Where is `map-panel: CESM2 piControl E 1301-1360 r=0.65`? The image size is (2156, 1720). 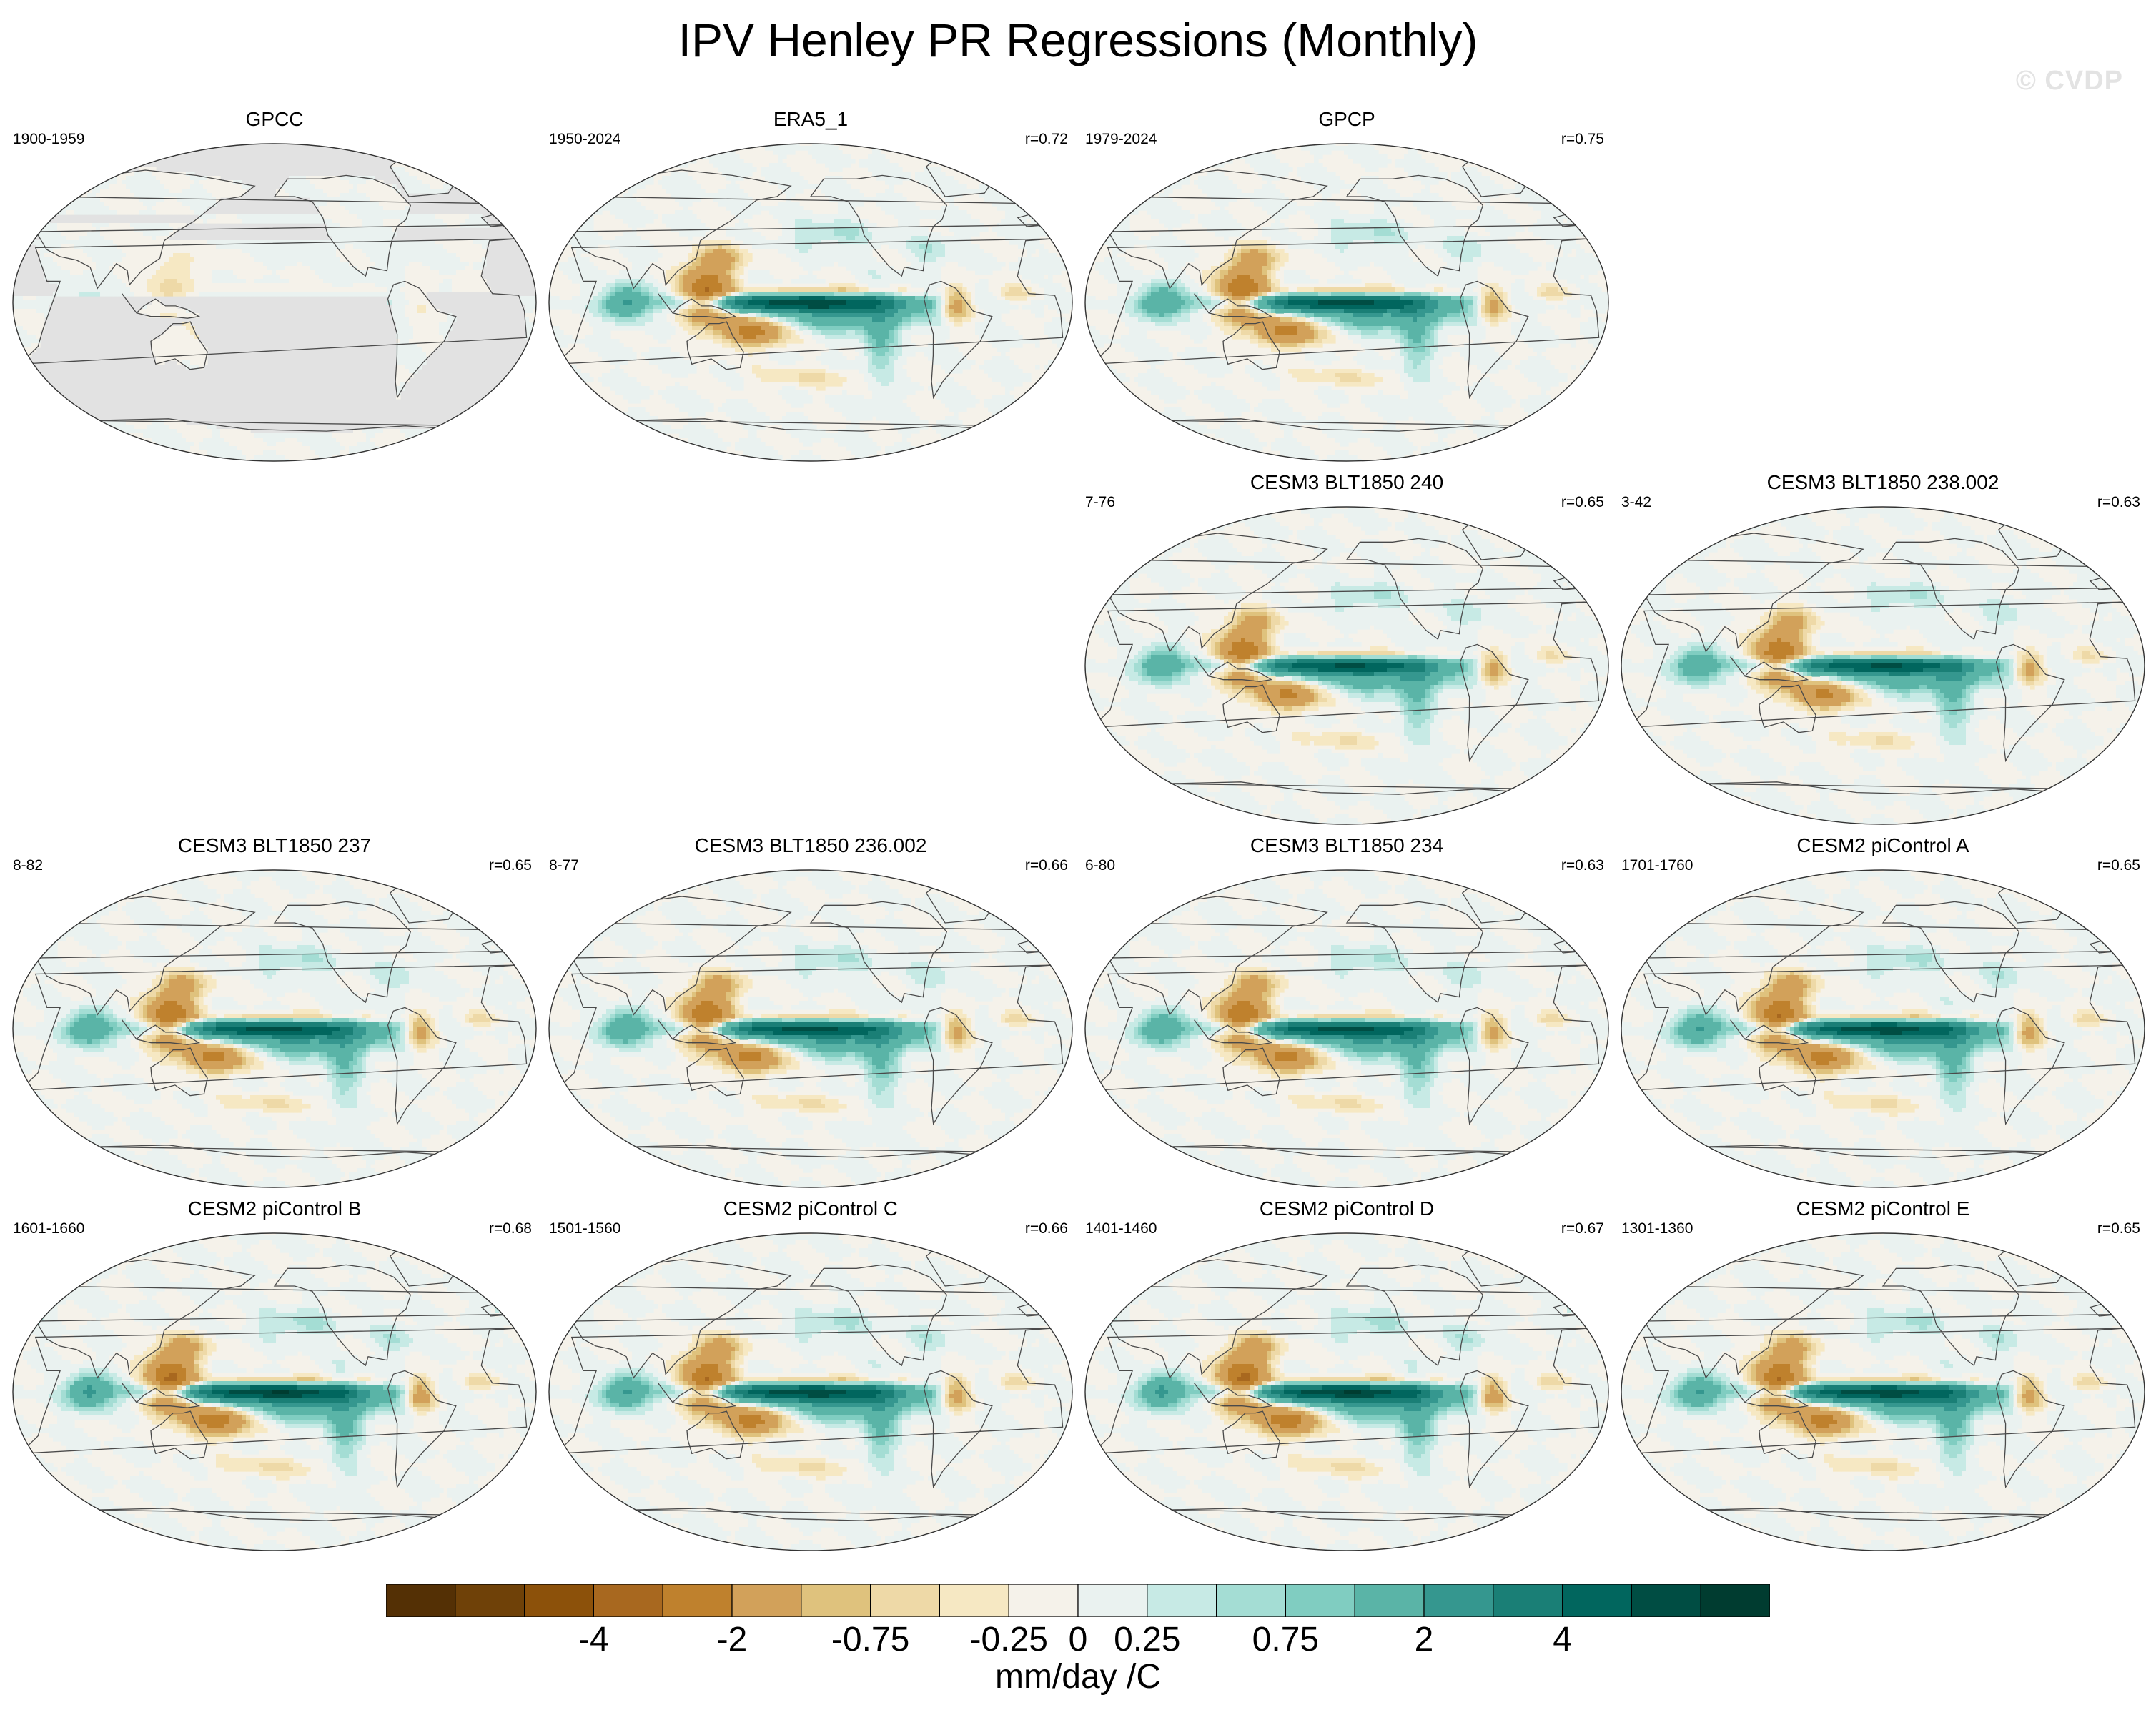 map-panel: CESM2 piControl E 1301-1360 r=0.65 is located at coordinates (1882, 1375).